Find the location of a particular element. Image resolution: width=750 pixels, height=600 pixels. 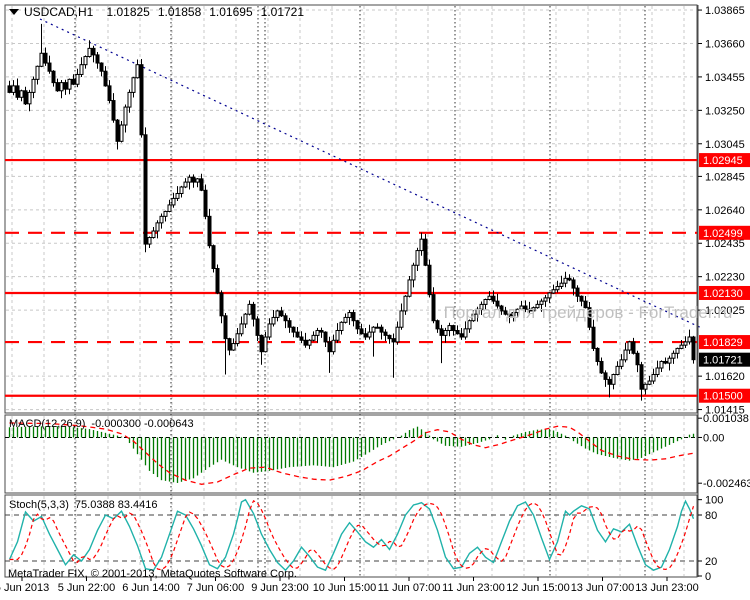

stoch-d-line is located at coordinates (352, 535).